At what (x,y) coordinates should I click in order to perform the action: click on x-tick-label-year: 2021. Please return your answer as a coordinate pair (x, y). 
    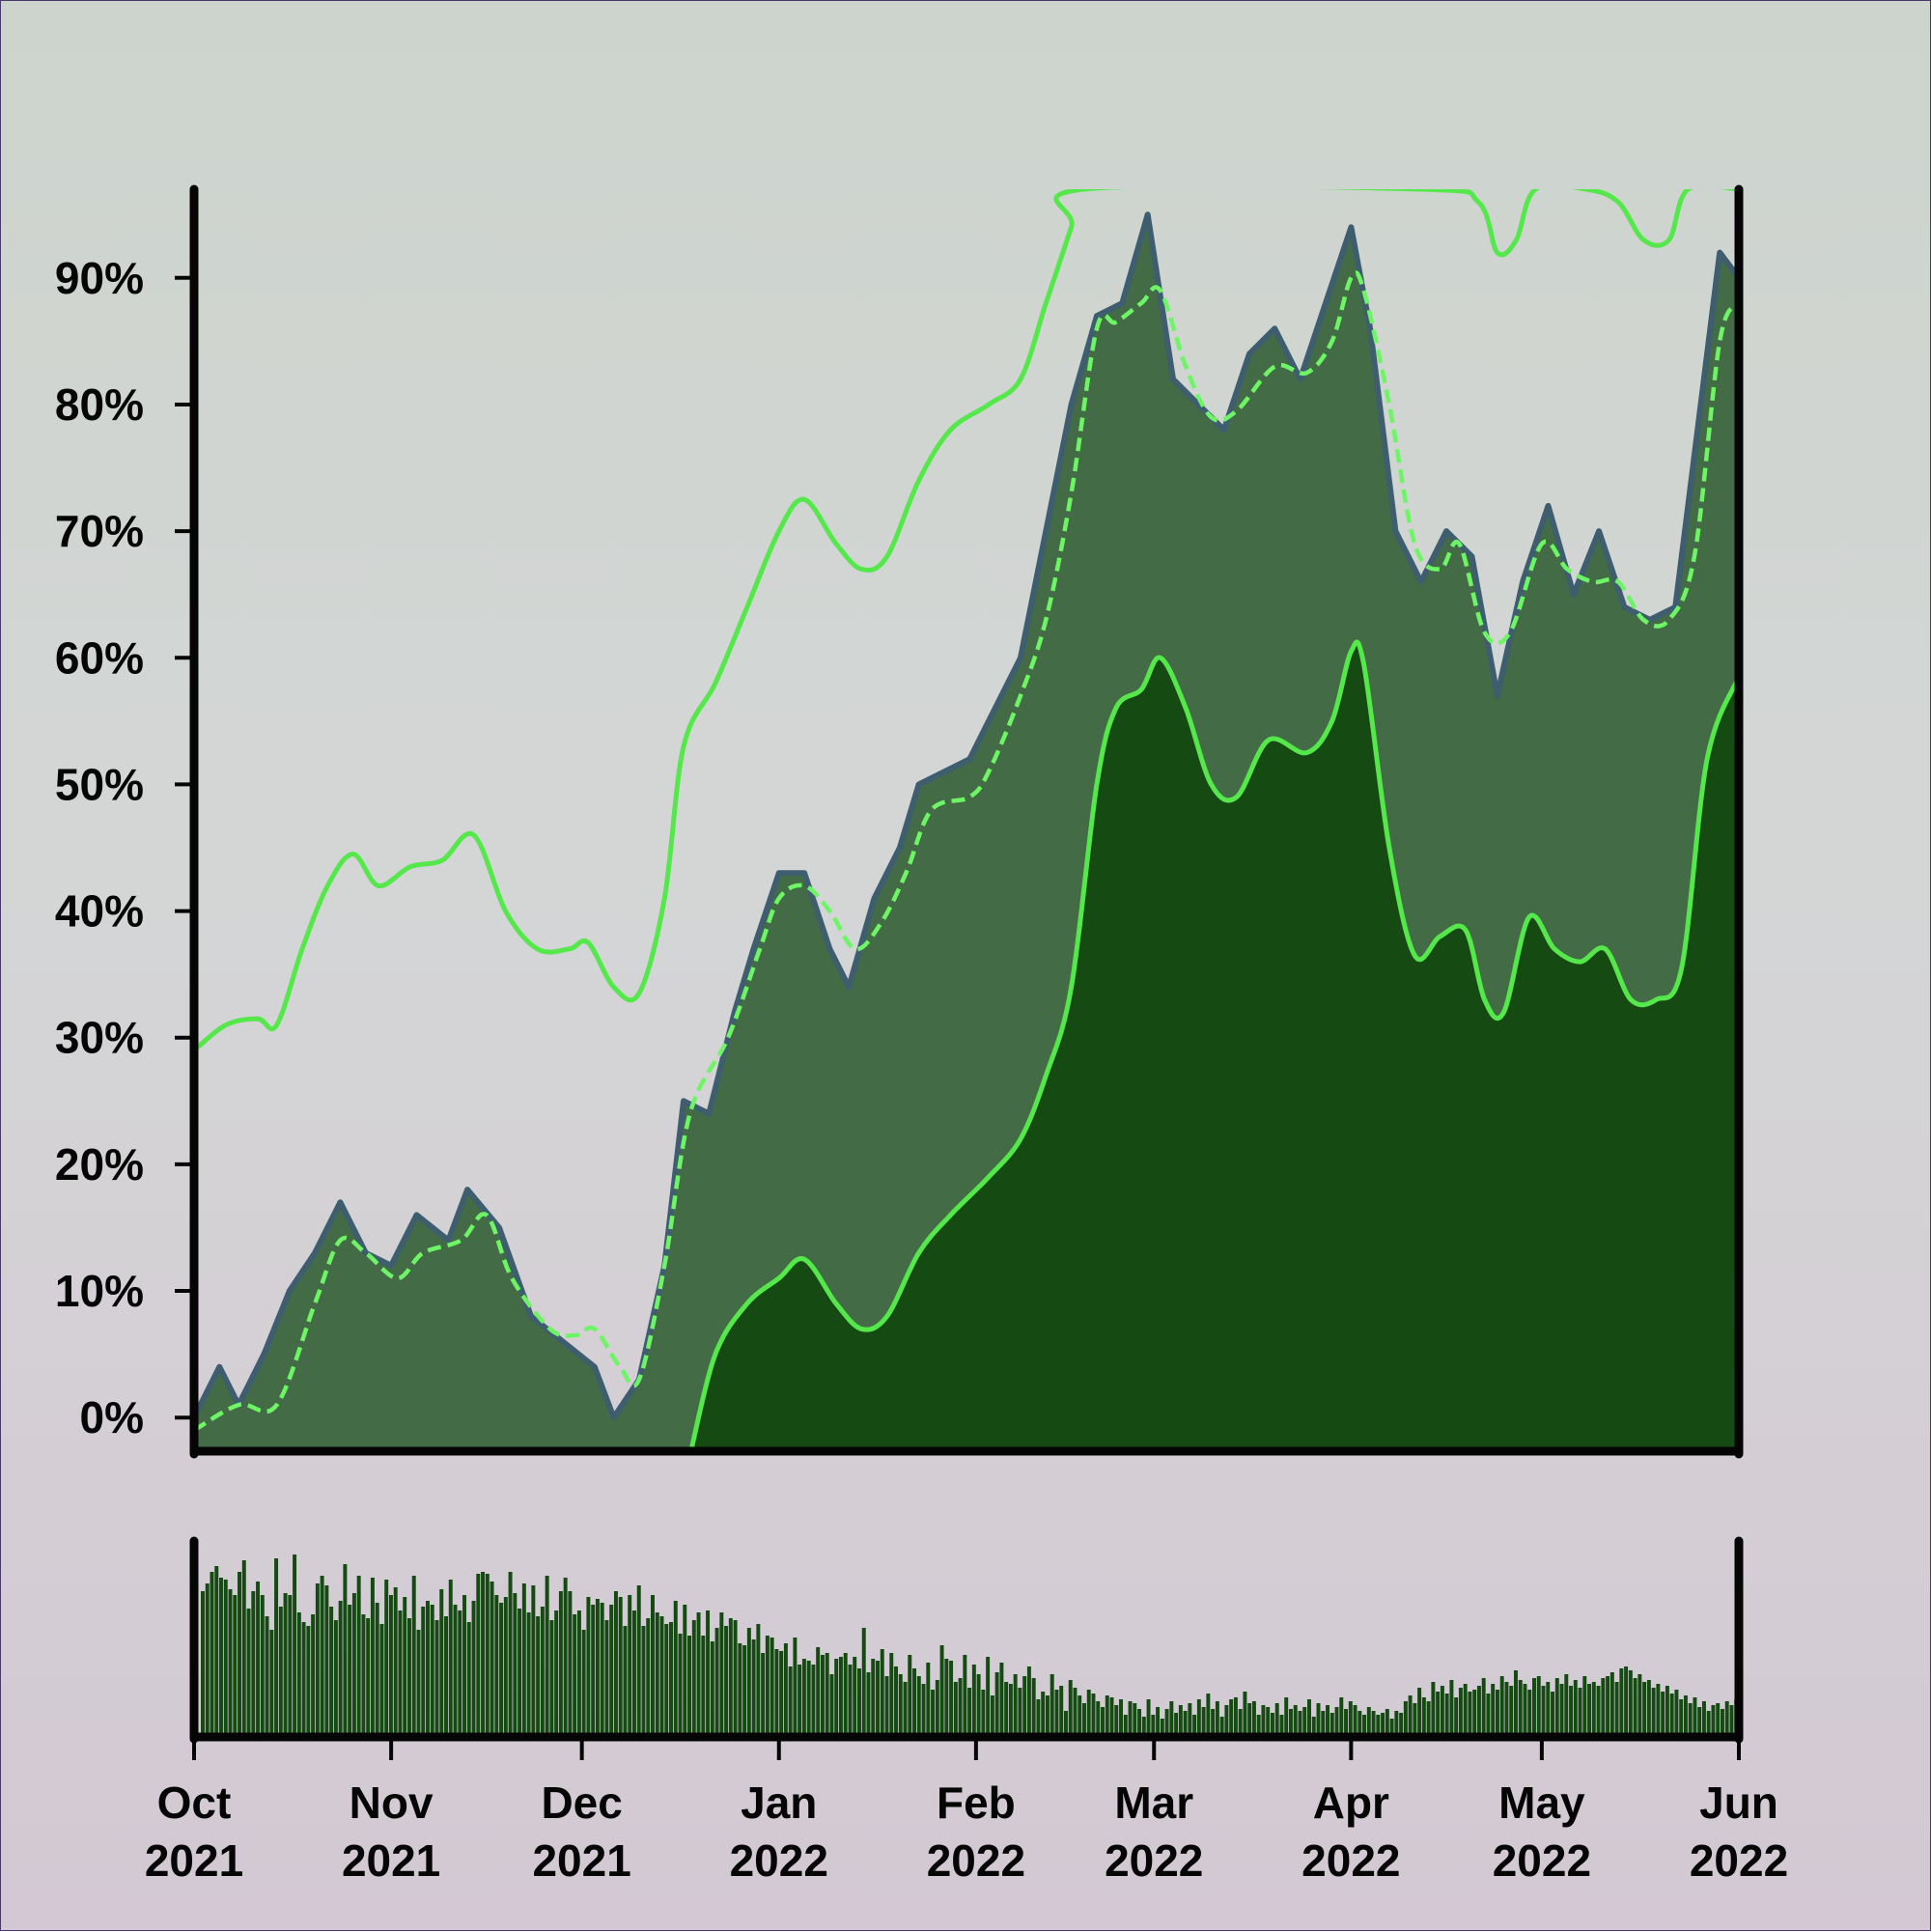
    Looking at the image, I should click on (391, 1861).